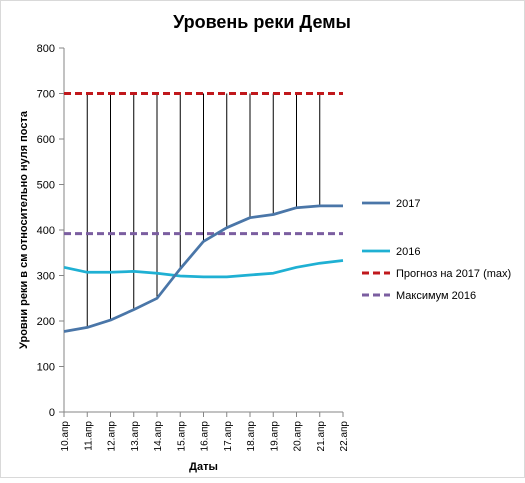 The image size is (525, 483). Describe the element at coordinates (24, 229) in the screenshot. I see `y-axis-label: Уровни реки в см относительно нуля поста` at that location.